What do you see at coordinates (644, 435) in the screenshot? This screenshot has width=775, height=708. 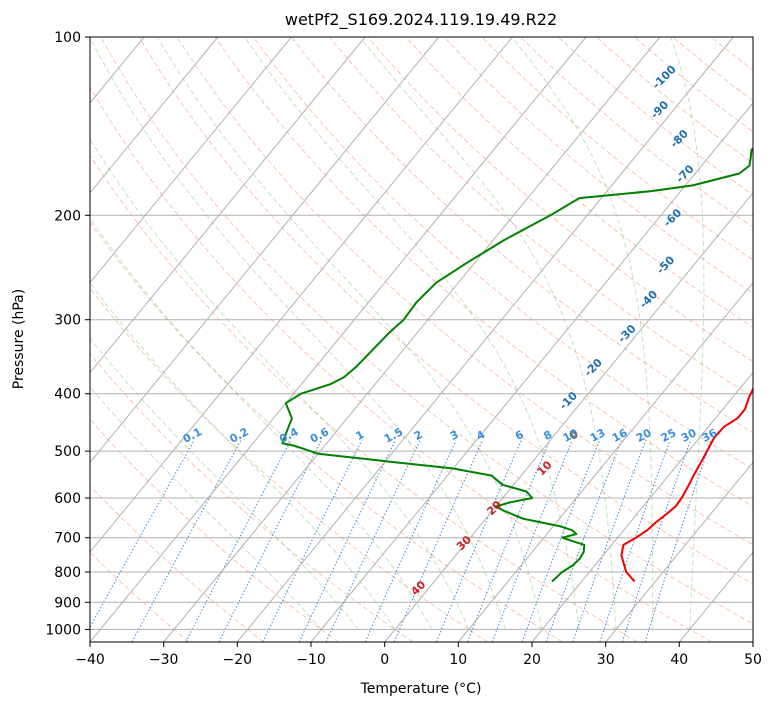 I see `mixing-ratio-label: 20` at bounding box center [644, 435].